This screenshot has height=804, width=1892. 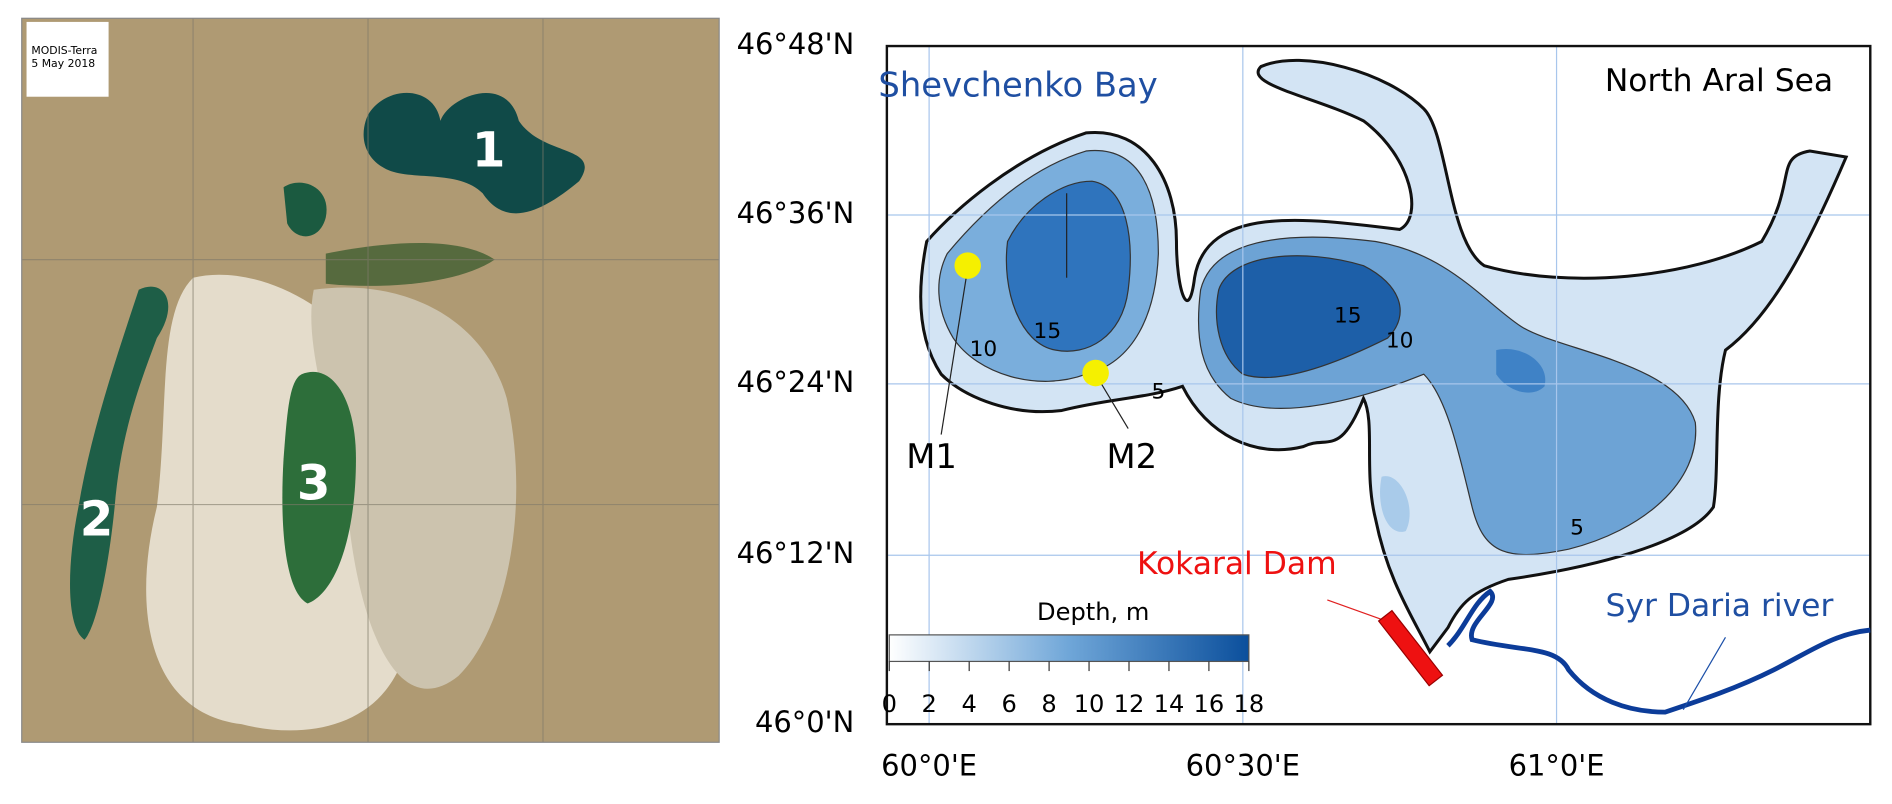 What do you see at coordinates (1129, 704) in the screenshot?
I see `colorbar-tick-label: 12` at bounding box center [1129, 704].